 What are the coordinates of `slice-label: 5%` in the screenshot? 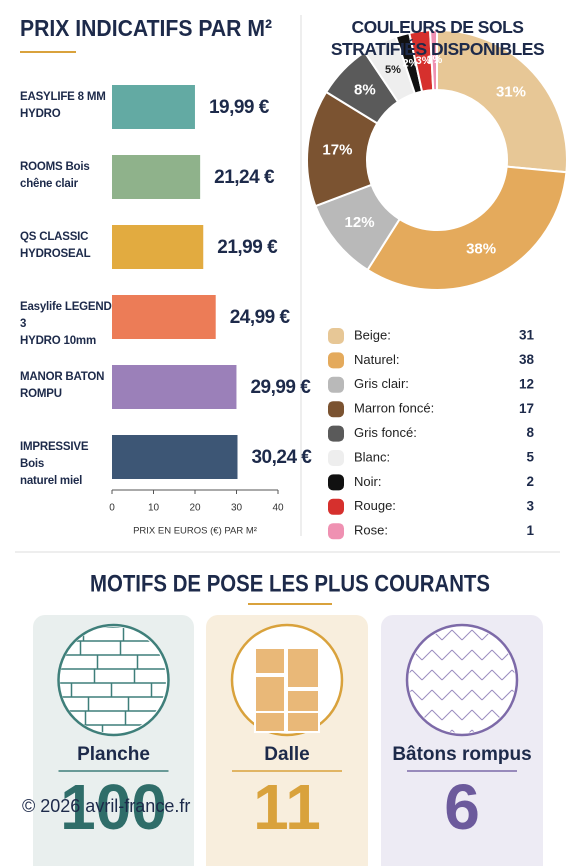 It's located at (393, 70).